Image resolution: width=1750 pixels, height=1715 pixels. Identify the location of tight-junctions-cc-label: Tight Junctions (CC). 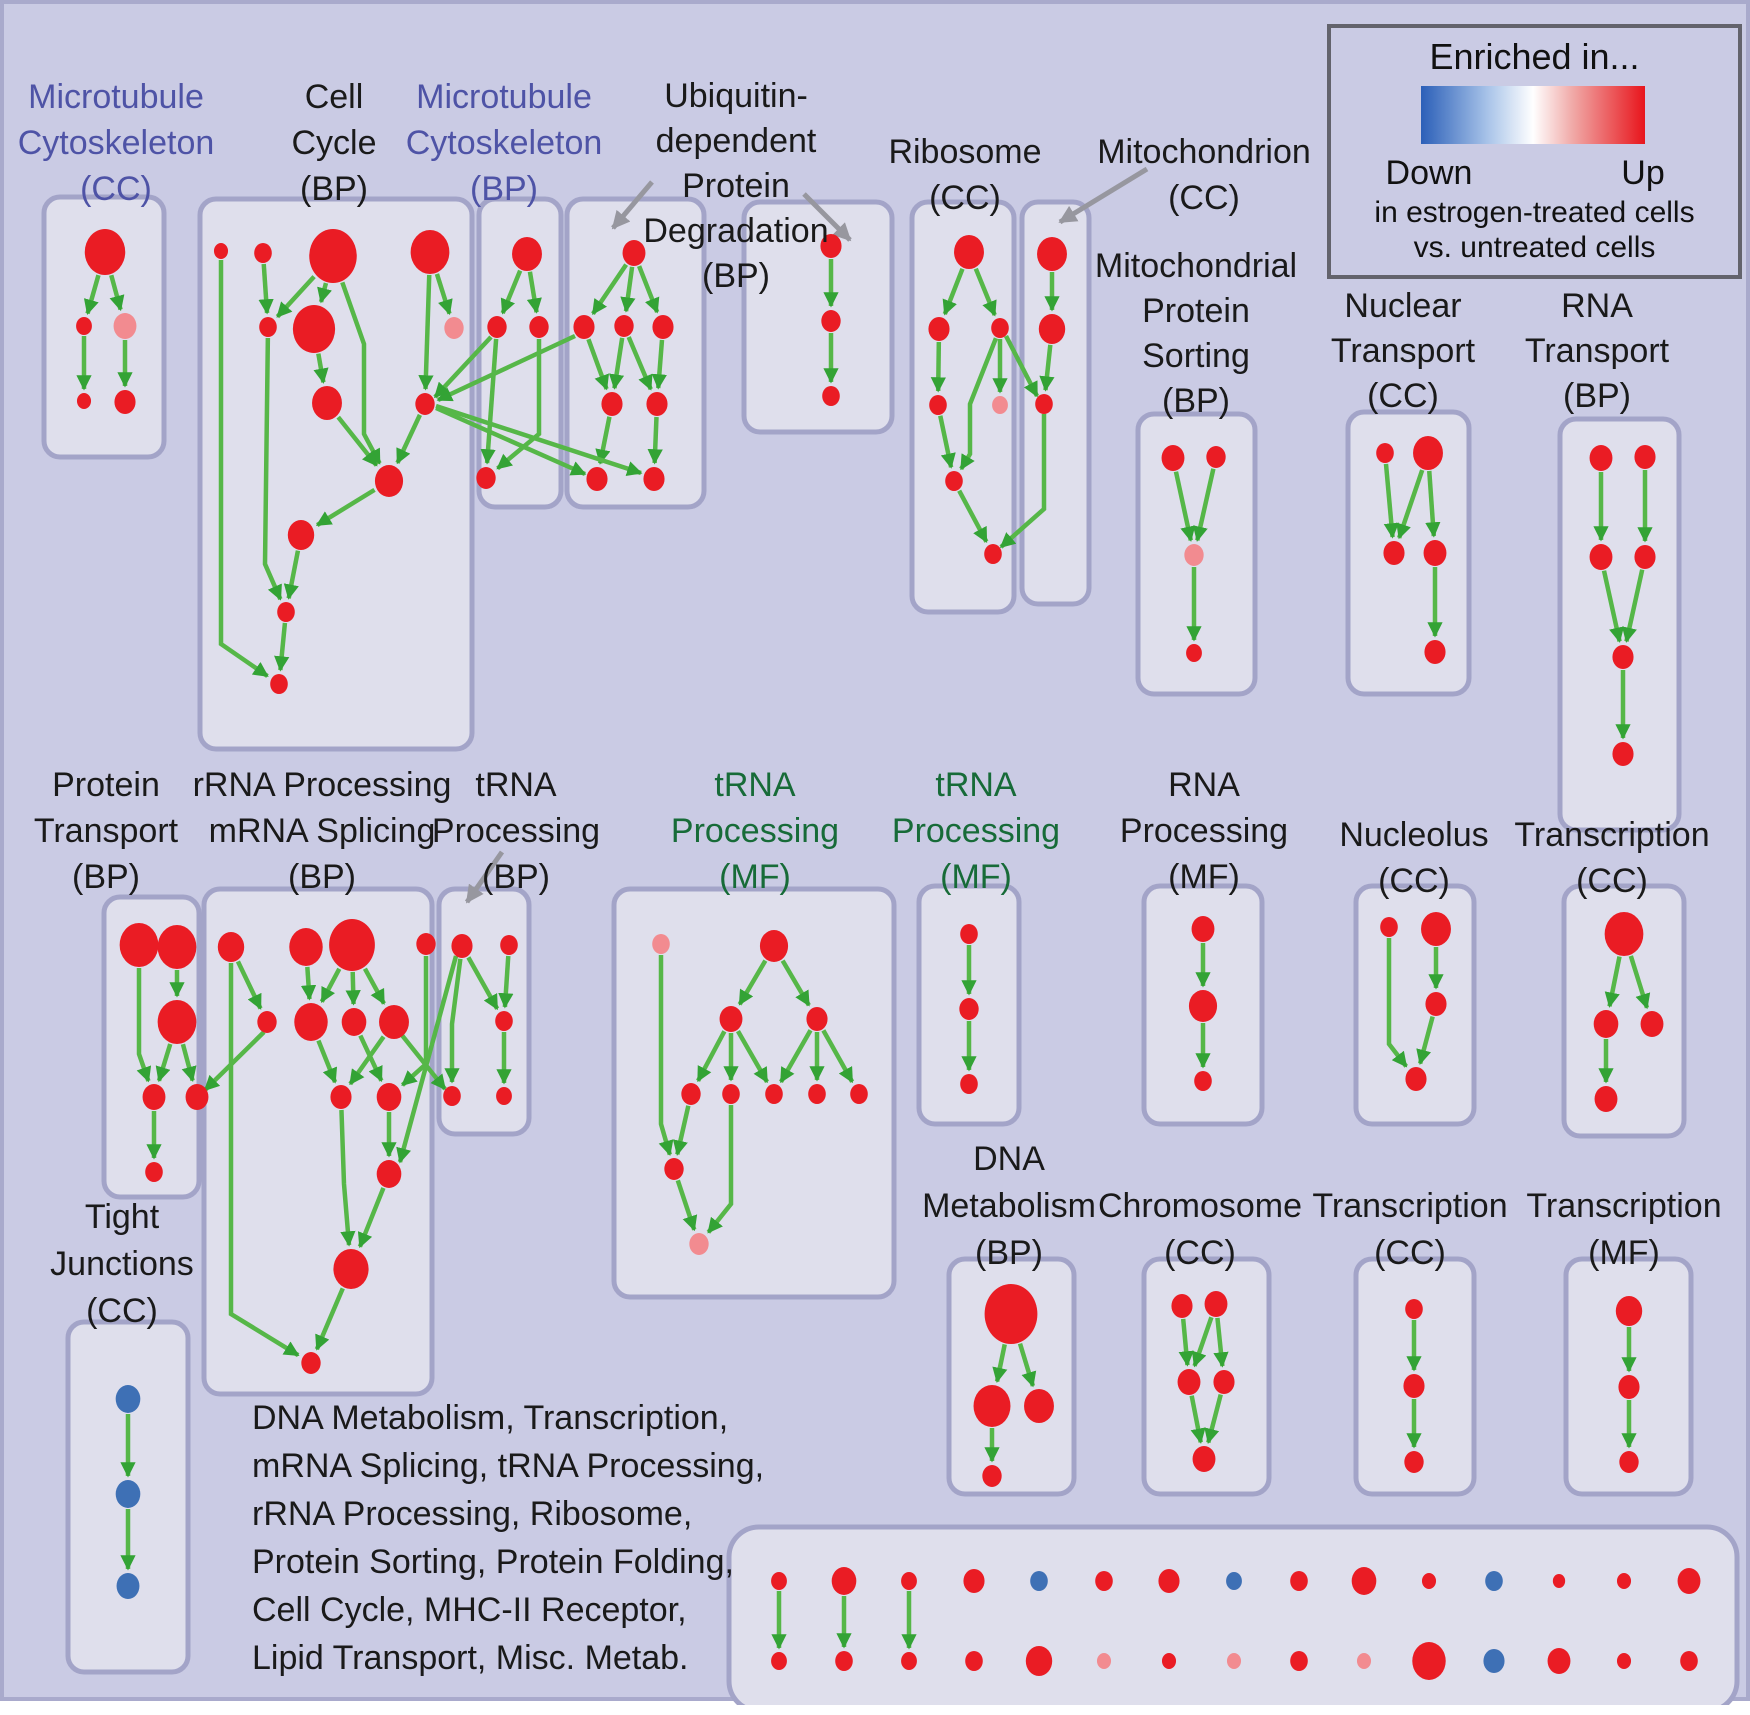
(191, 1264).